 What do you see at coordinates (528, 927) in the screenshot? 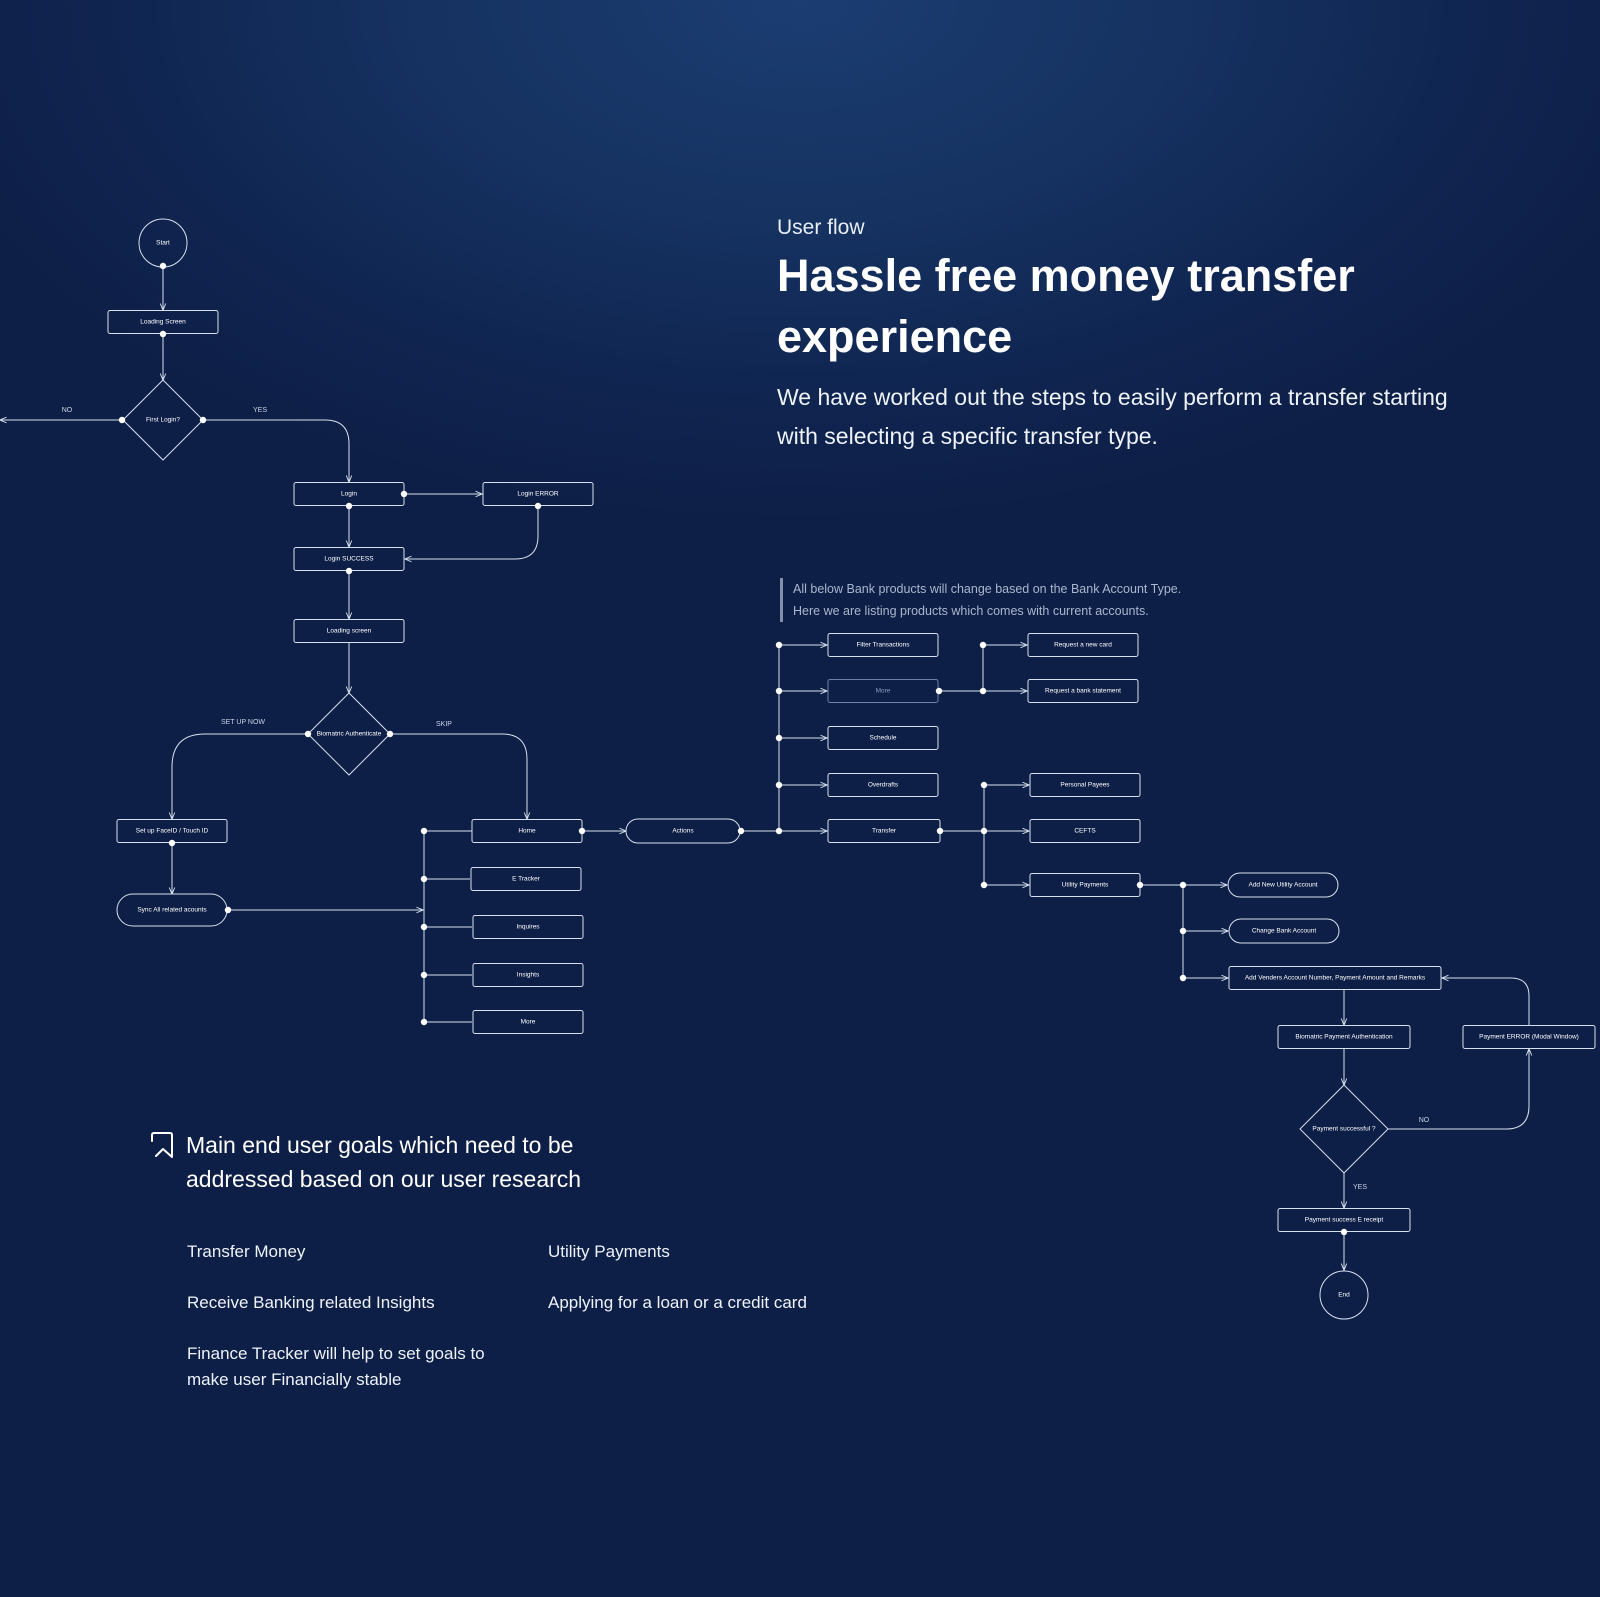
I see `flow-node-inquires: Inquires` at bounding box center [528, 927].